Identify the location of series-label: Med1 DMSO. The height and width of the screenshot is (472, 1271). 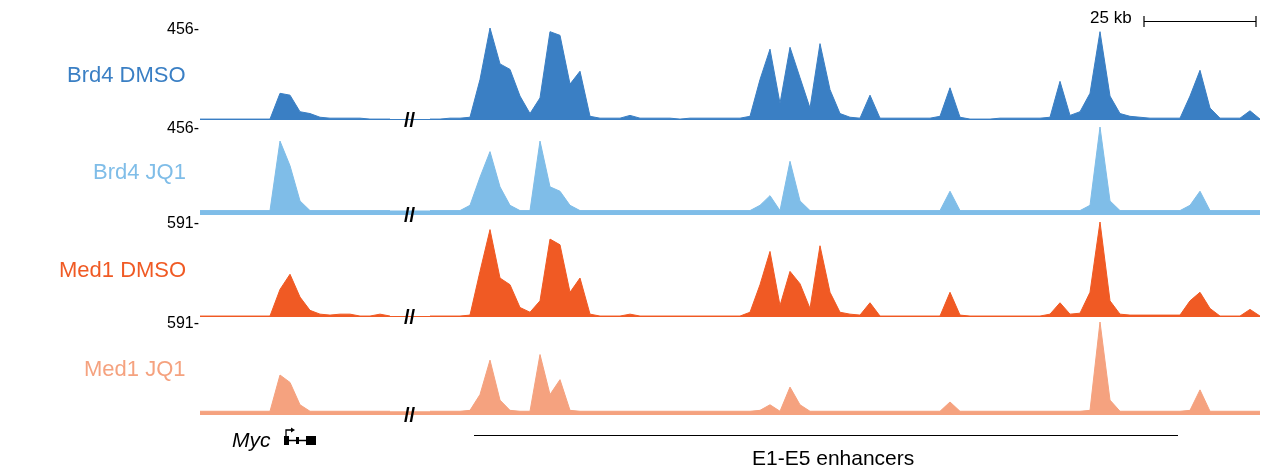
(123, 269).